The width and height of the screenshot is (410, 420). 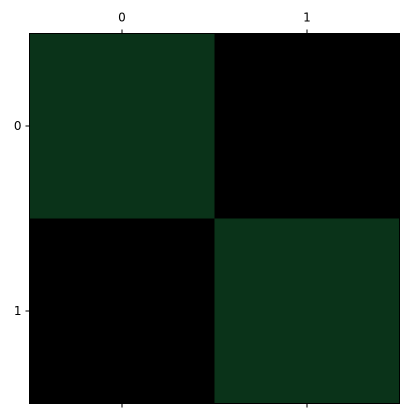 What do you see at coordinates (122, 18) in the screenshot?
I see `x-tick-label-0: 0` at bounding box center [122, 18].